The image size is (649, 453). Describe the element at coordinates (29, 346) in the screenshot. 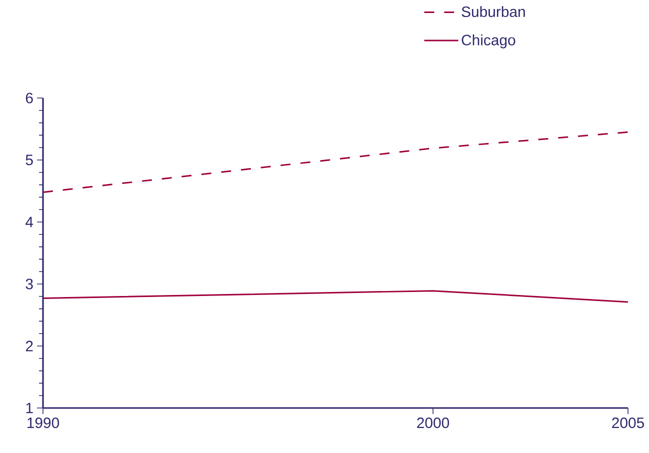

I see `y-tick-label: 2` at that location.